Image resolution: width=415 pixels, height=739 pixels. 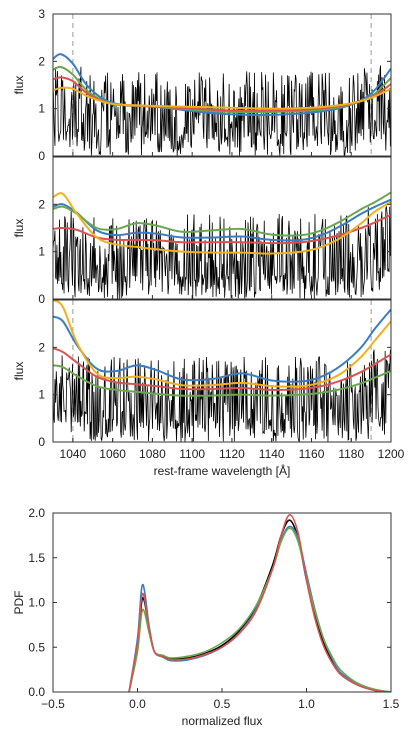 What do you see at coordinates (351, 454) in the screenshot?
I see `x-tick-label: 1180` at bounding box center [351, 454].